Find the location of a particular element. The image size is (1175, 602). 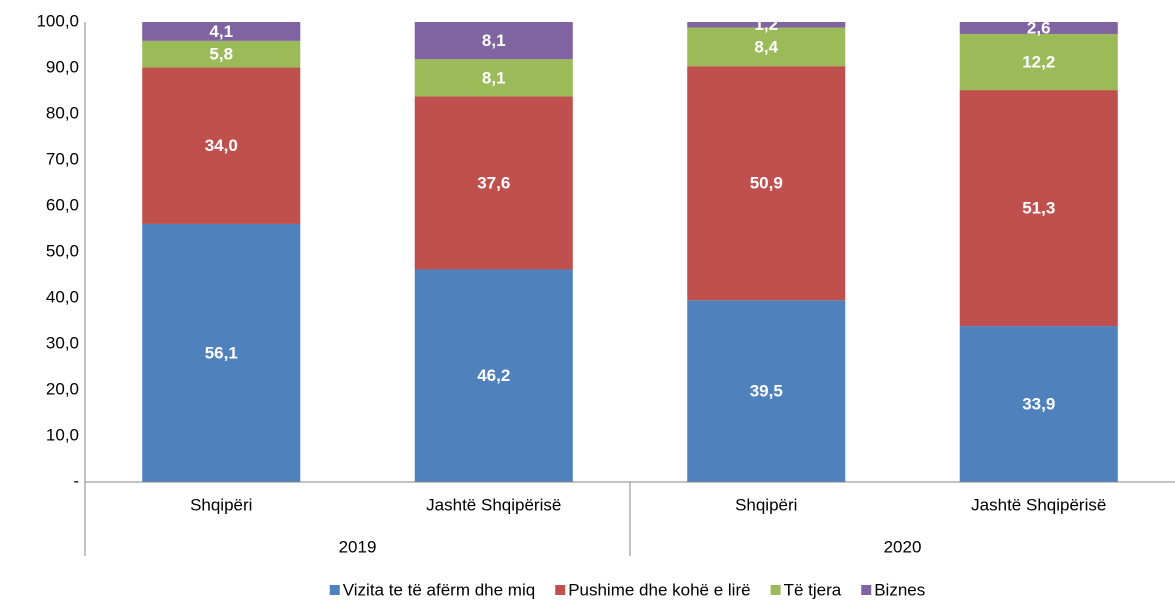

value-label: 46,2 is located at coordinates (493, 375).